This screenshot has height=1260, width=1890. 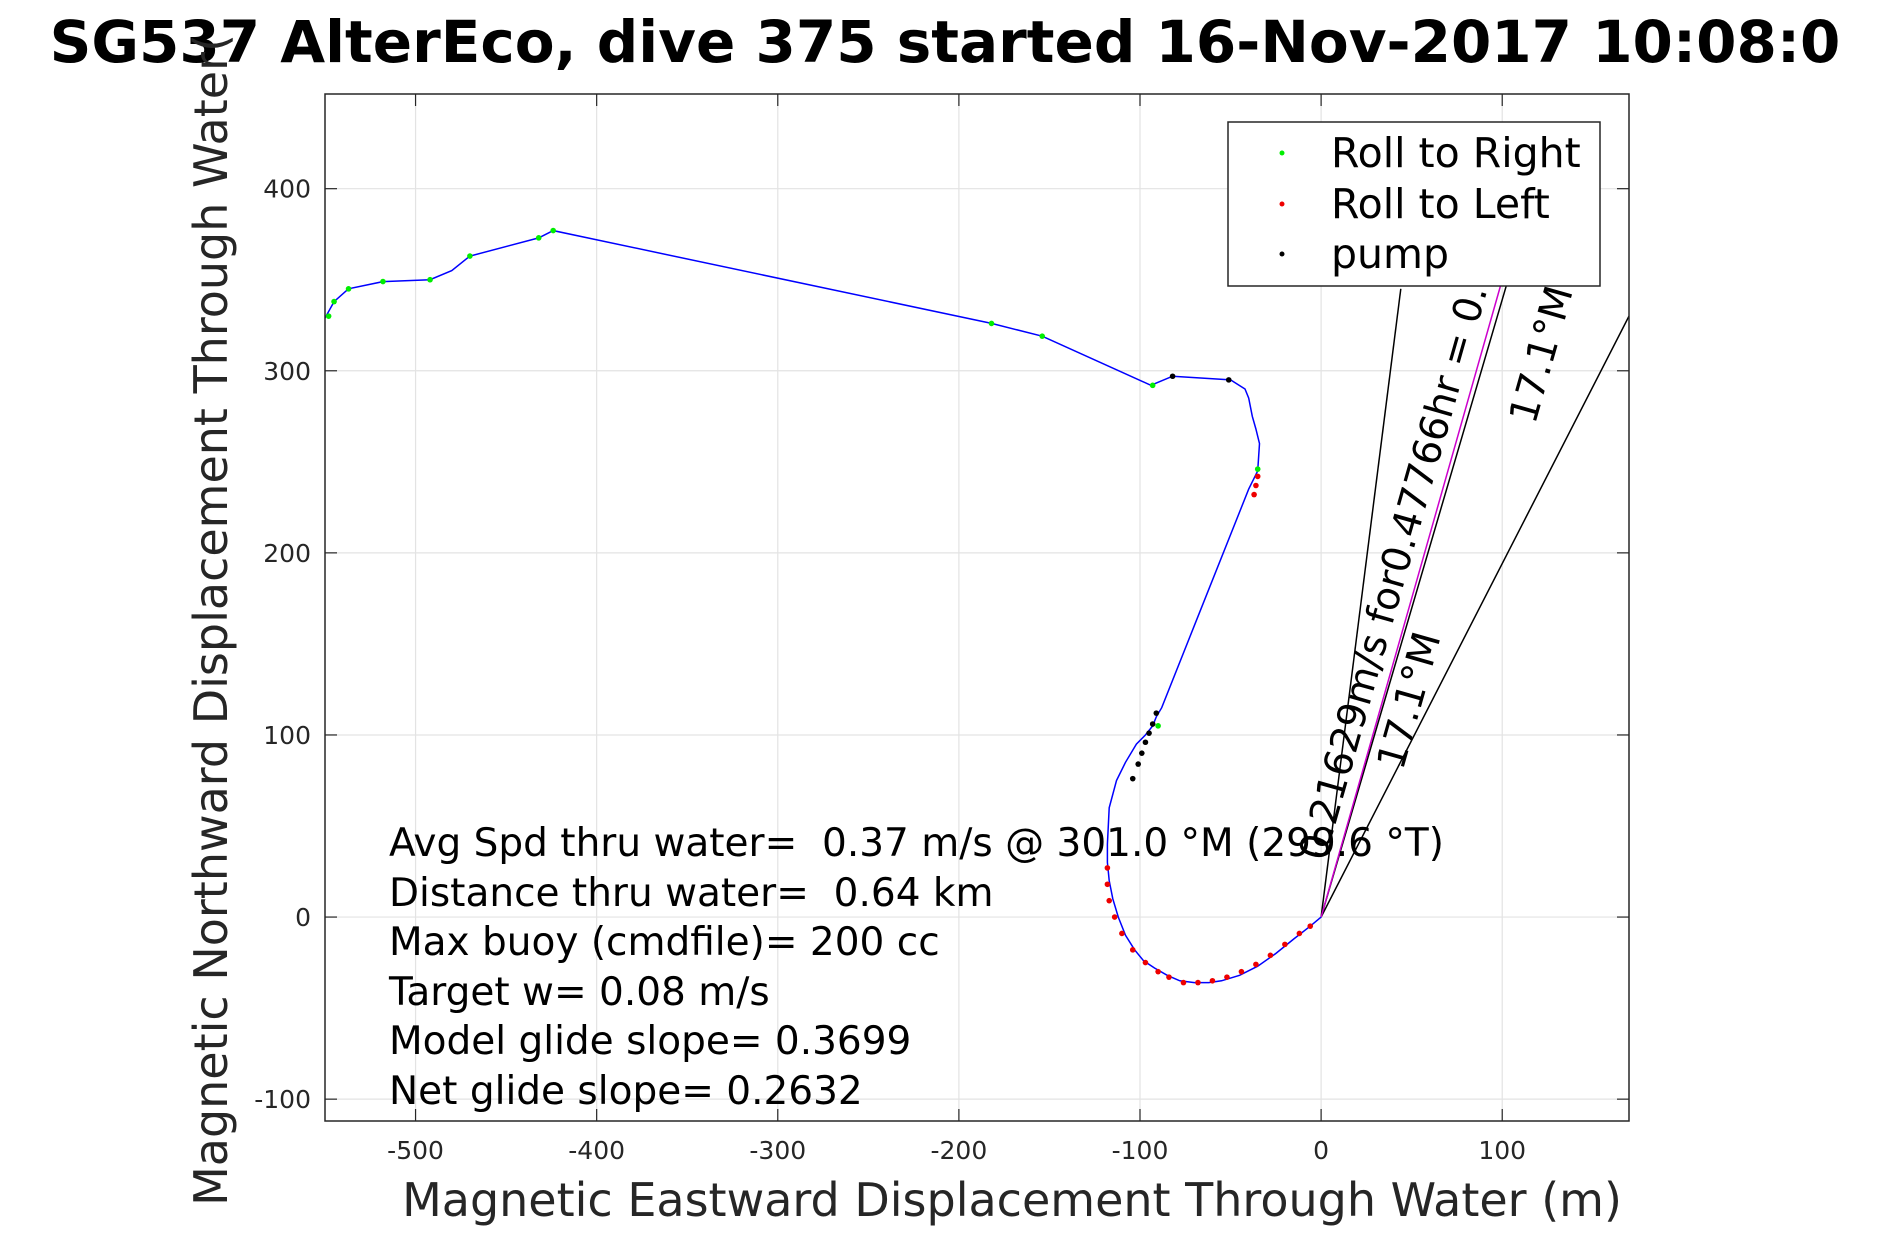 I want to click on legend-marker-roll-right, so click(x=1282, y=153).